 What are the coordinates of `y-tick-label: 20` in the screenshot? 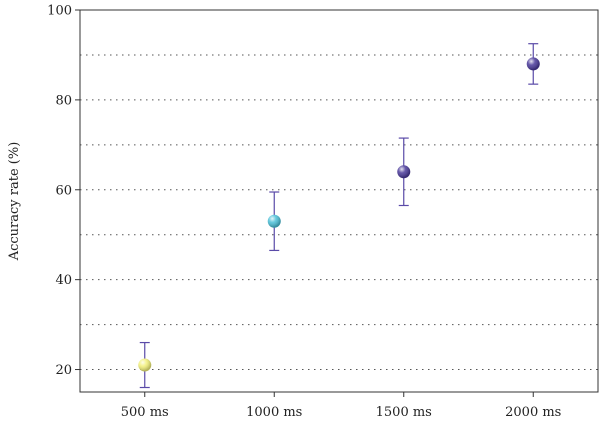 It's located at (63, 370).